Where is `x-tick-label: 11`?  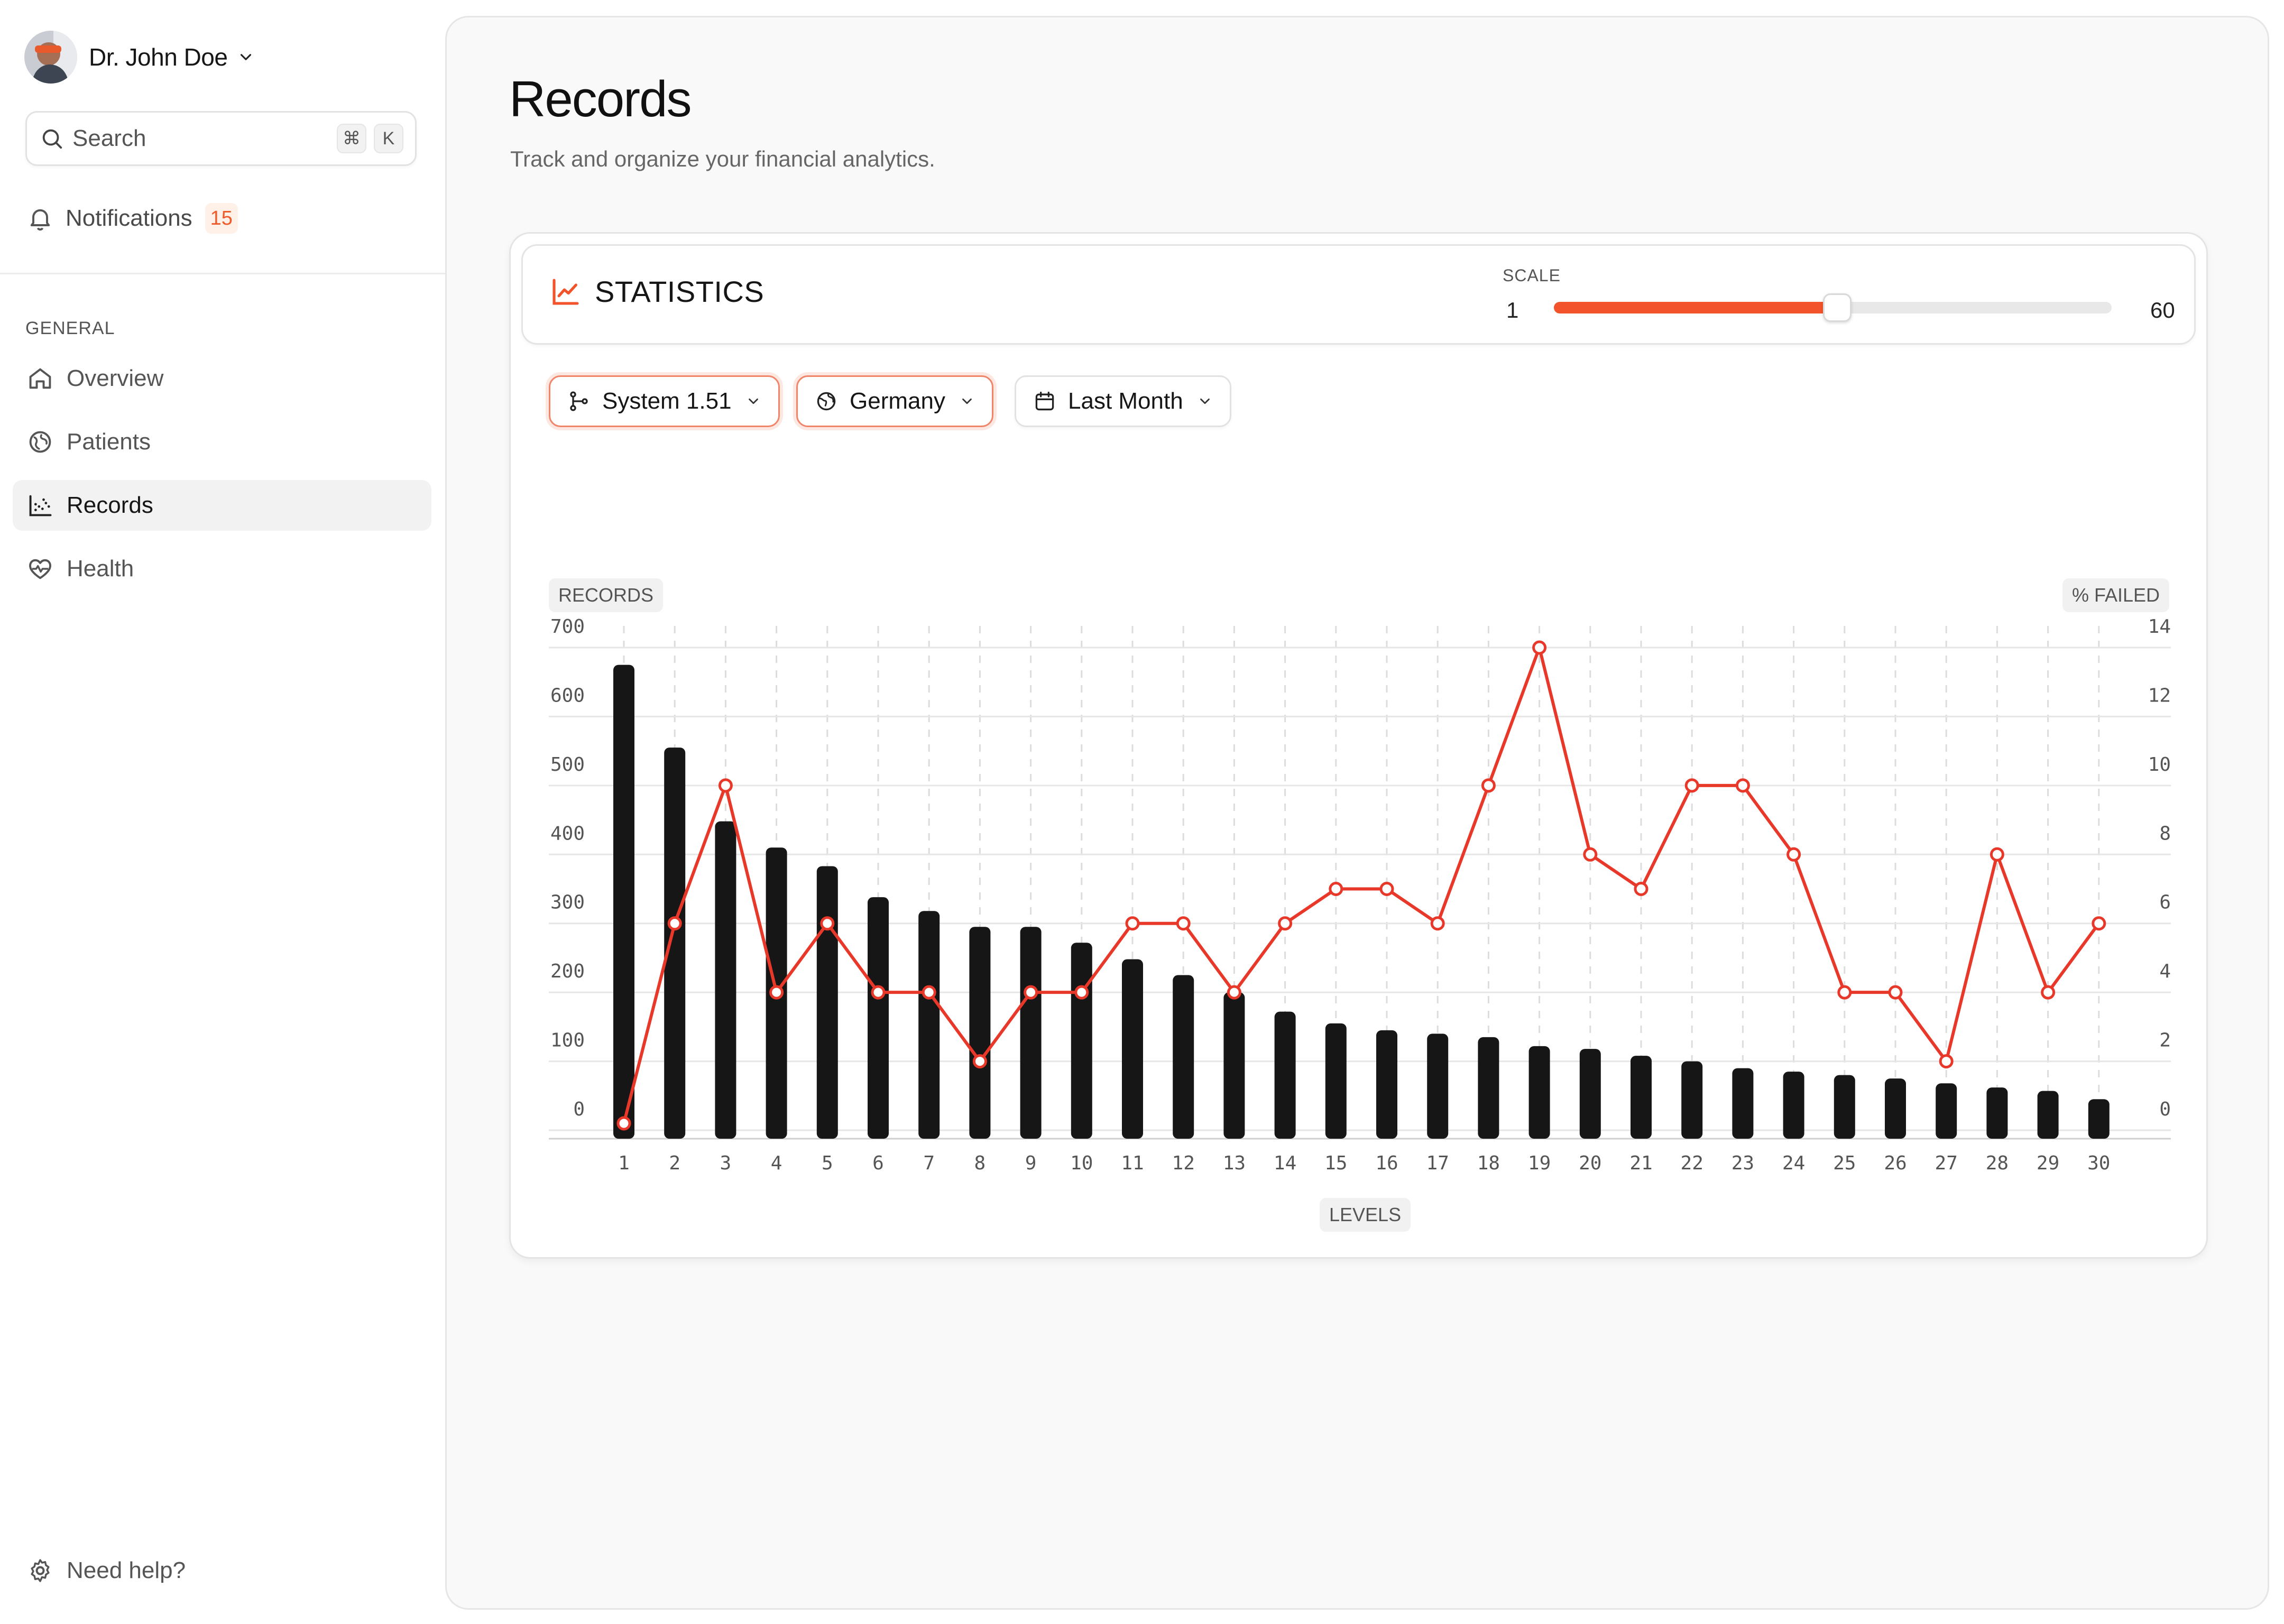 x-tick-label: 11 is located at coordinates (1132, 1163).